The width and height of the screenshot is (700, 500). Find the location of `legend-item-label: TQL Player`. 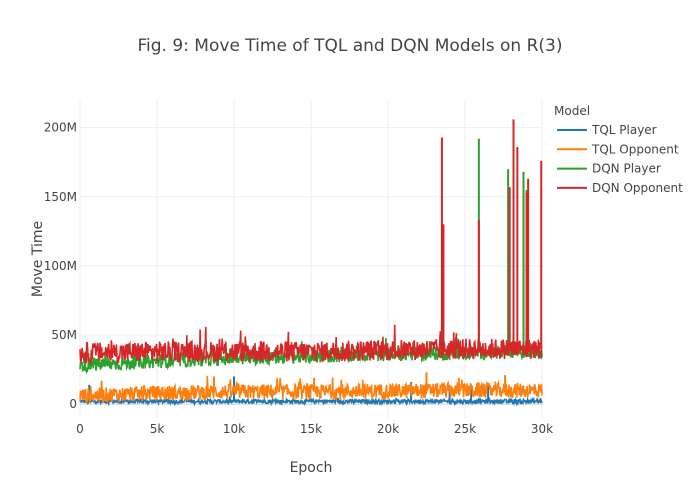

legend-item-label: TQL Player is located at coordinates (624, 130).